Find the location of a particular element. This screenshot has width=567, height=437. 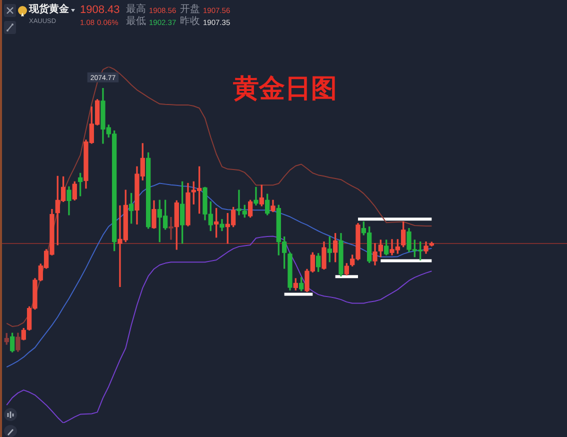

text: 1908.43 is located at coordinates (100, 10).